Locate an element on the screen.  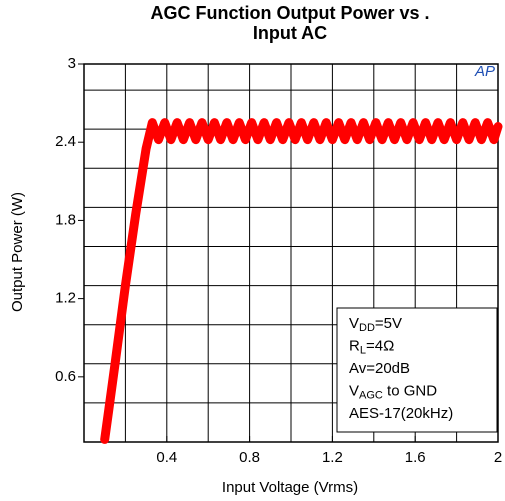
annotation: RL=4Ω is located at coordinates (371, 346).